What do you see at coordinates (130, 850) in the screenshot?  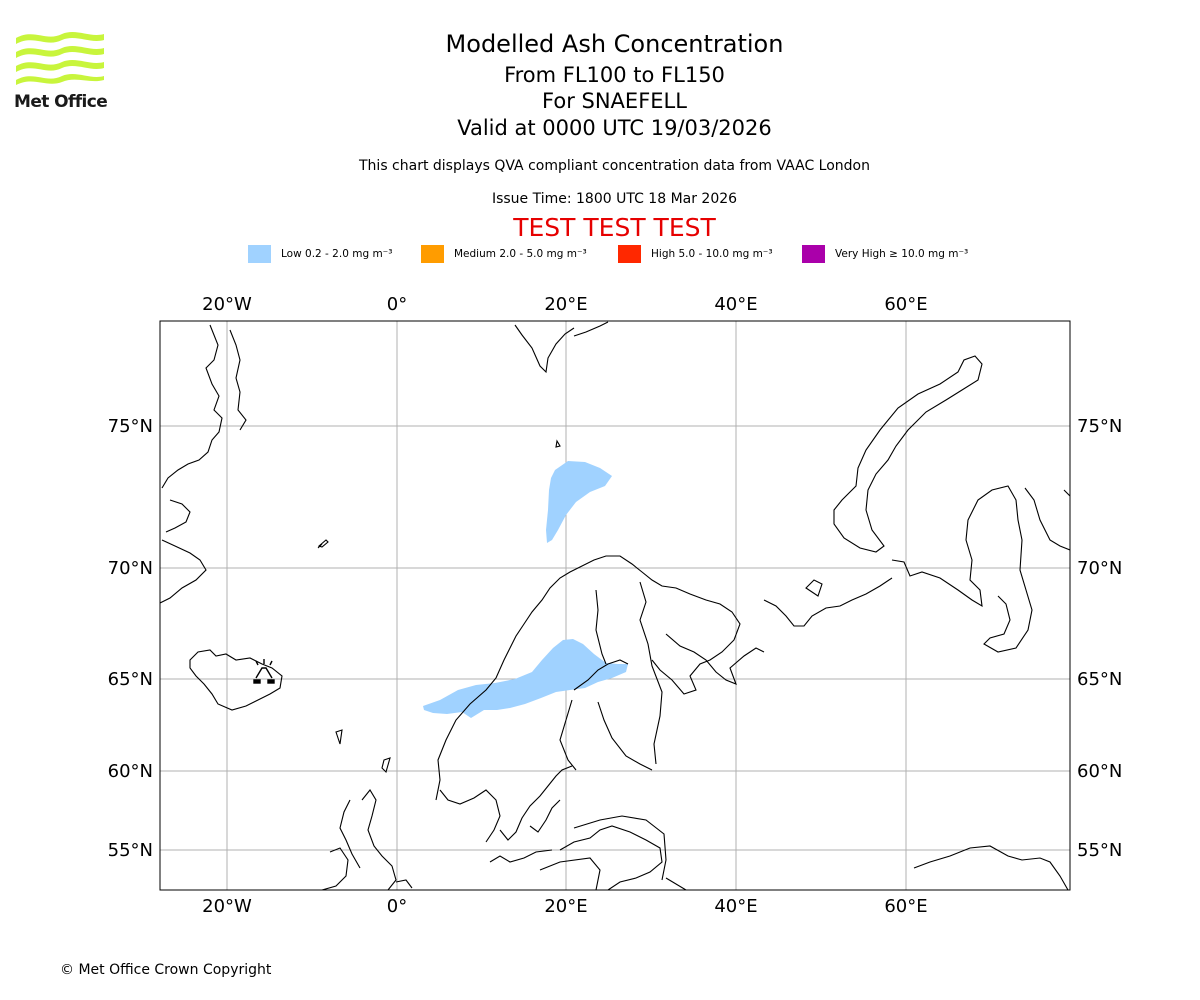 I see `lat-tick-left-4: 55°N` at bounding box center [130, 850].